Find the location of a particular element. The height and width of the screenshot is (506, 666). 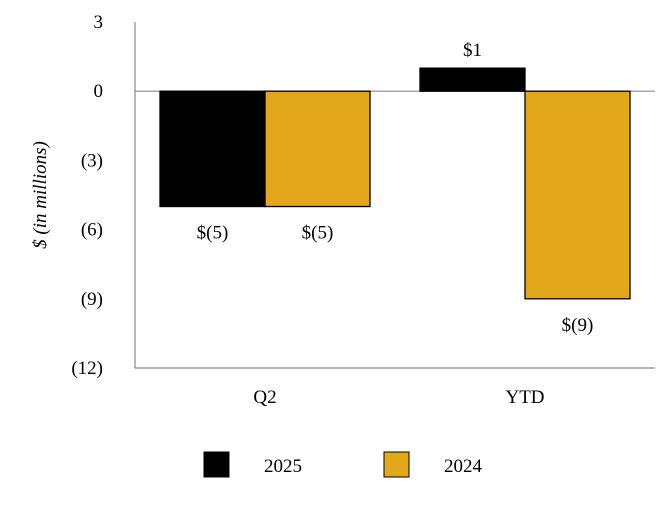

legend-swatch-2024 is located at coordinates (396, 464).